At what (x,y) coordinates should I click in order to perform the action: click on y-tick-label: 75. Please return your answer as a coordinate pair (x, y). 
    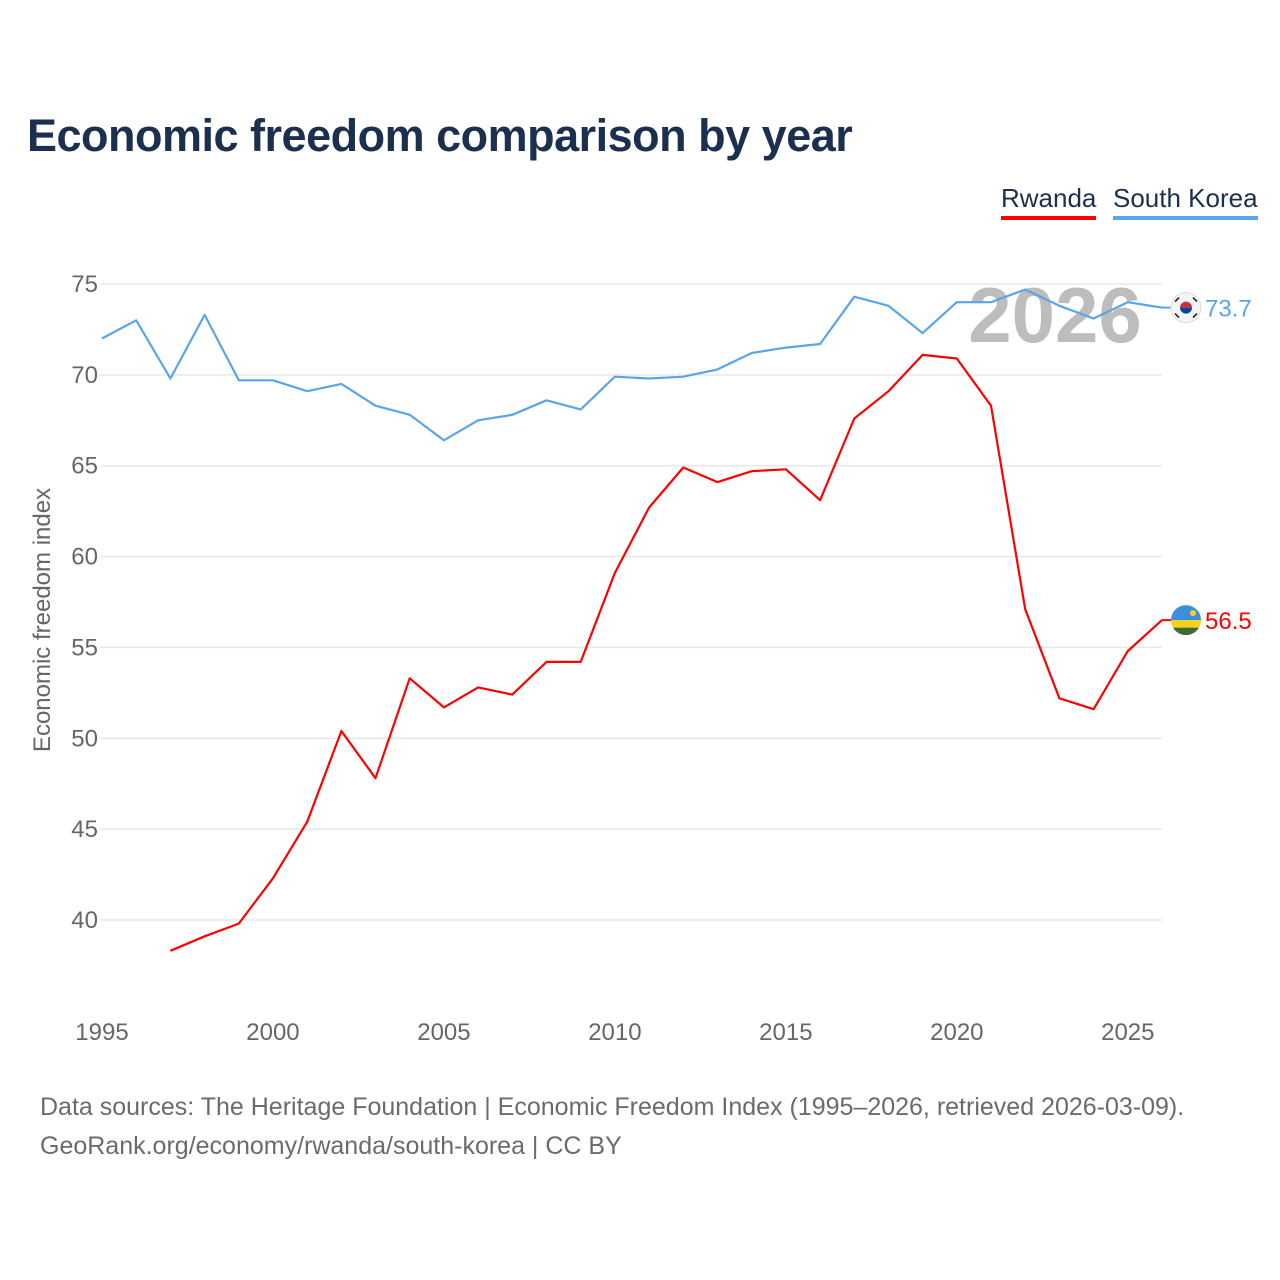
    Looking at the image, I should click on (84, 284).